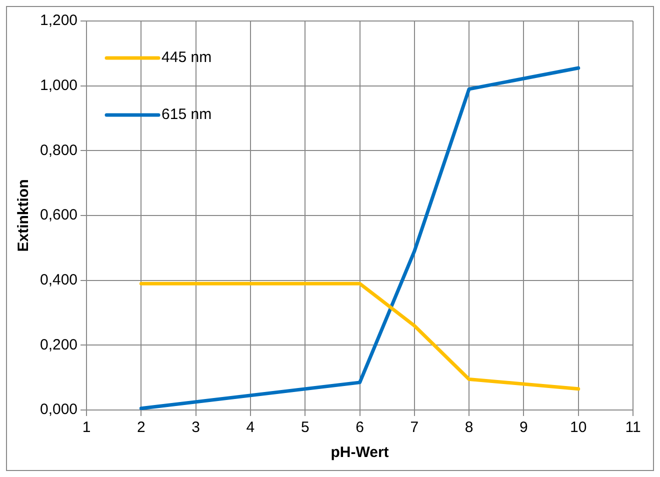 The height and width of the screenshot is (477, 660). What do you see at coordinates (59, 85) in the screenshot?
I see `y-tick-label: 1,000` at bounding box center [59, 85].